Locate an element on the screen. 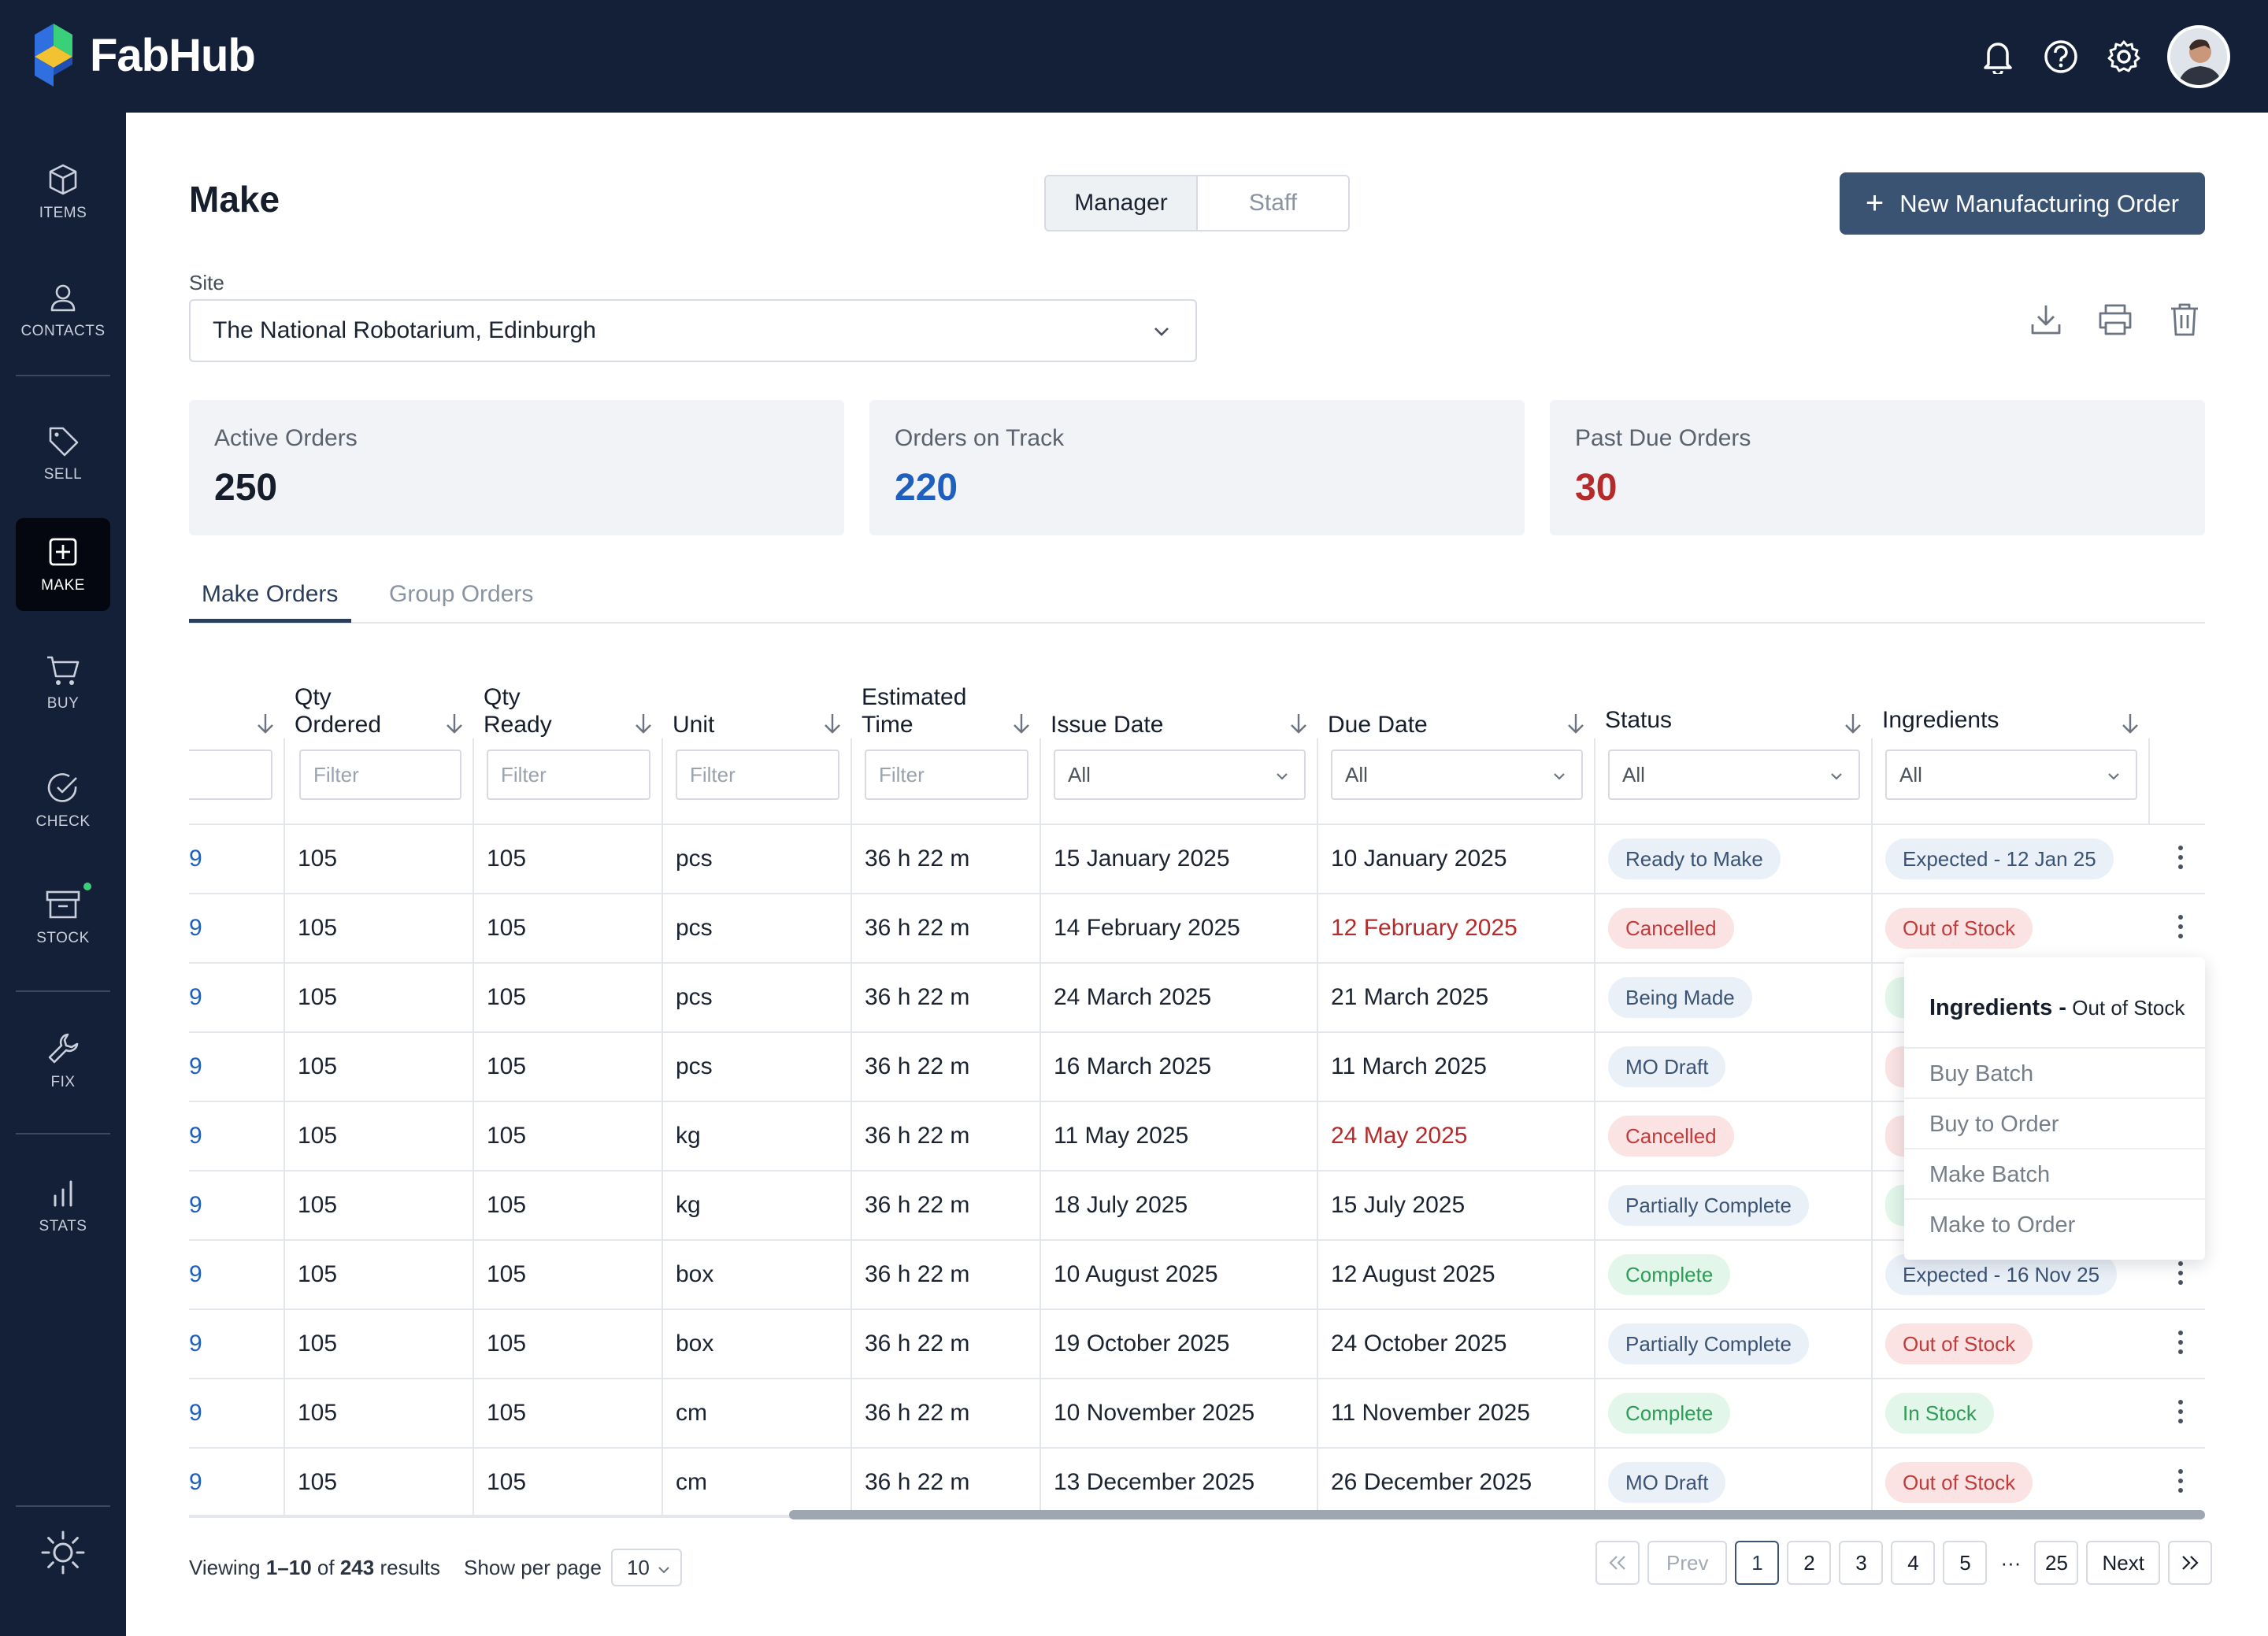  column-header-due-date: Due Date is located at coordinates (1456, 702).